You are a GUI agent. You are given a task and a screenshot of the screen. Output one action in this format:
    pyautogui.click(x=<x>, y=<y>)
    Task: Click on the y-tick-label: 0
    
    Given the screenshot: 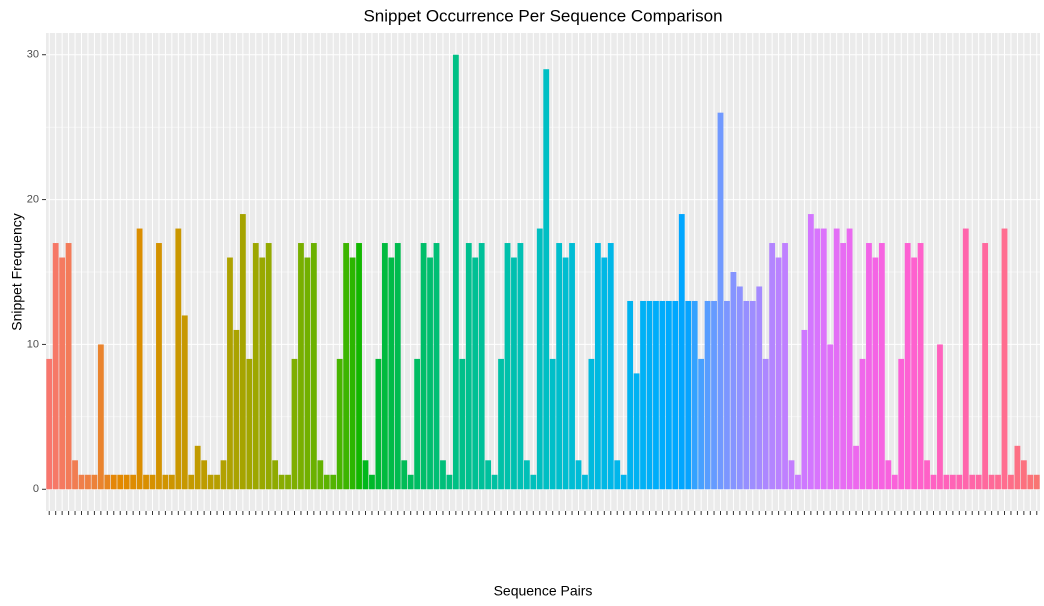 What is the action you would take?
    pyautogui.click(x=36, y=489)
    